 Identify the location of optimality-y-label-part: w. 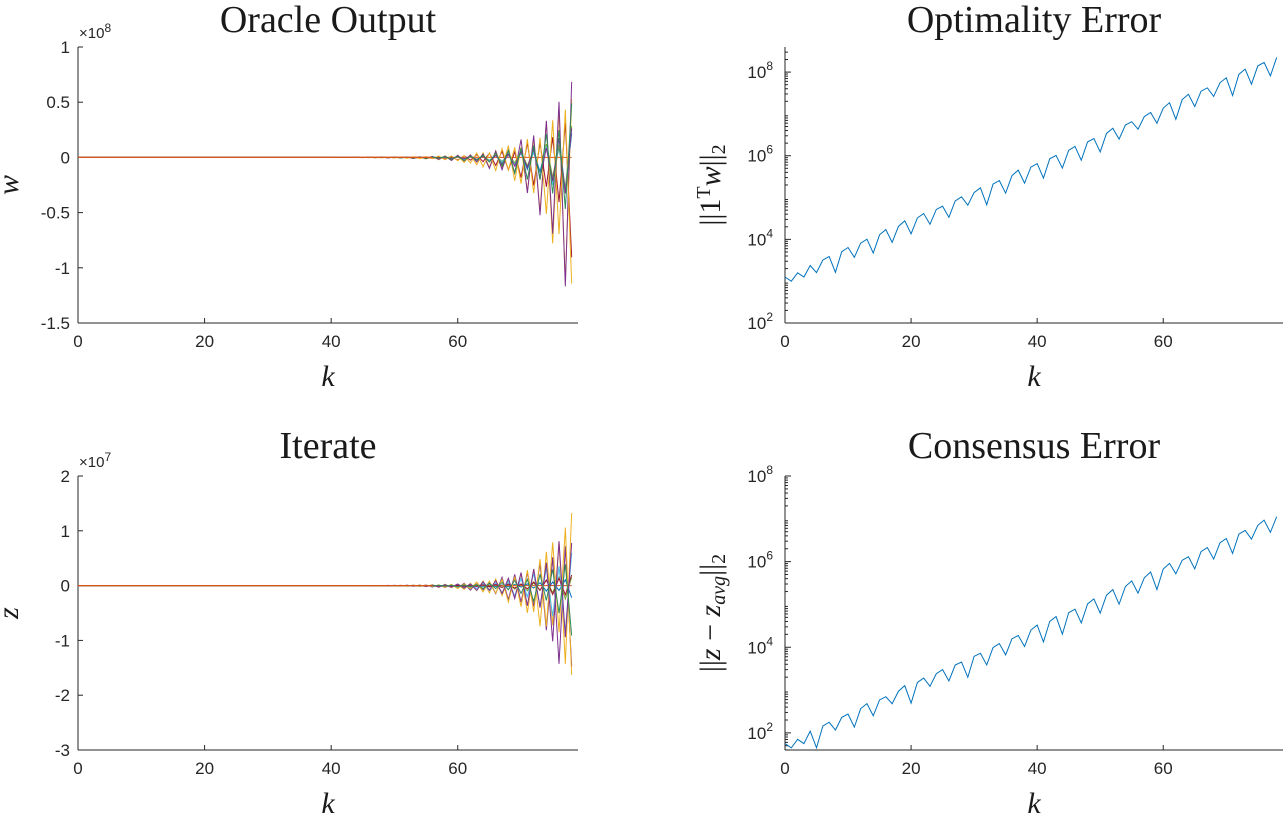
(710, 176).